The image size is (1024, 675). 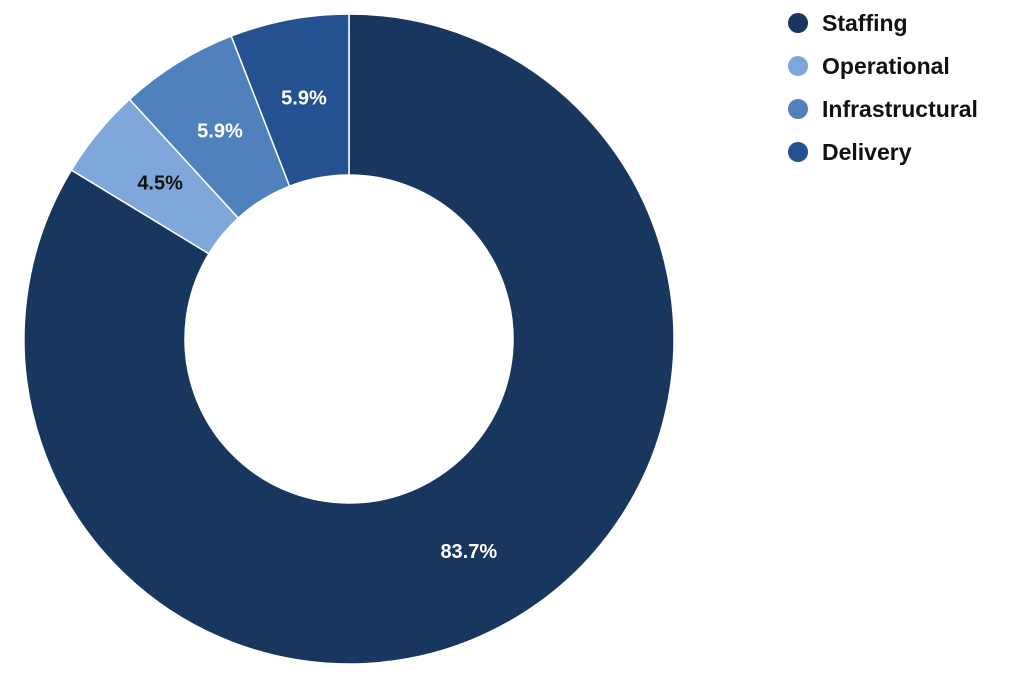 What do you see at coordinates (798, 23) in the screenshot?
I see `legend-swatch-staffing` at bounding box center [798, 23].